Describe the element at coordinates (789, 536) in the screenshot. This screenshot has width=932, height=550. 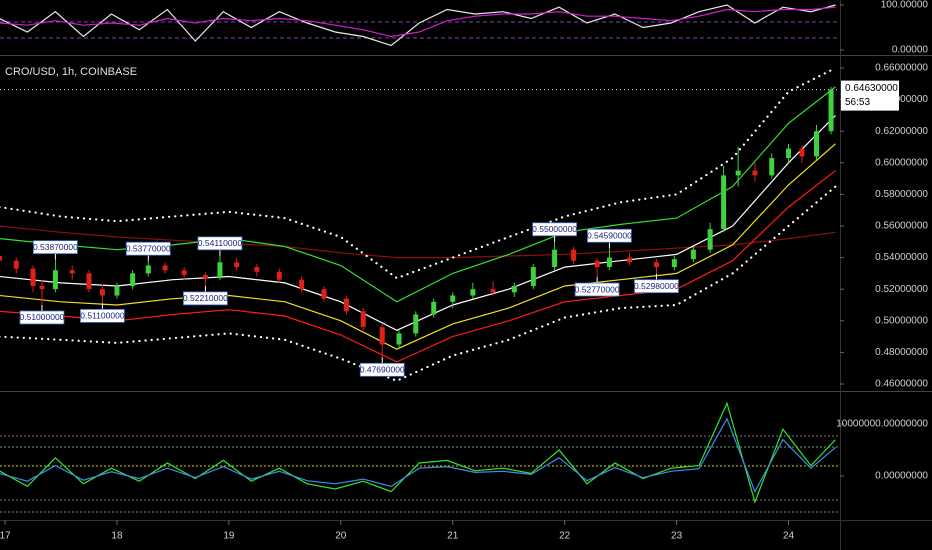
I see `x-tick-label: 24` at that location.